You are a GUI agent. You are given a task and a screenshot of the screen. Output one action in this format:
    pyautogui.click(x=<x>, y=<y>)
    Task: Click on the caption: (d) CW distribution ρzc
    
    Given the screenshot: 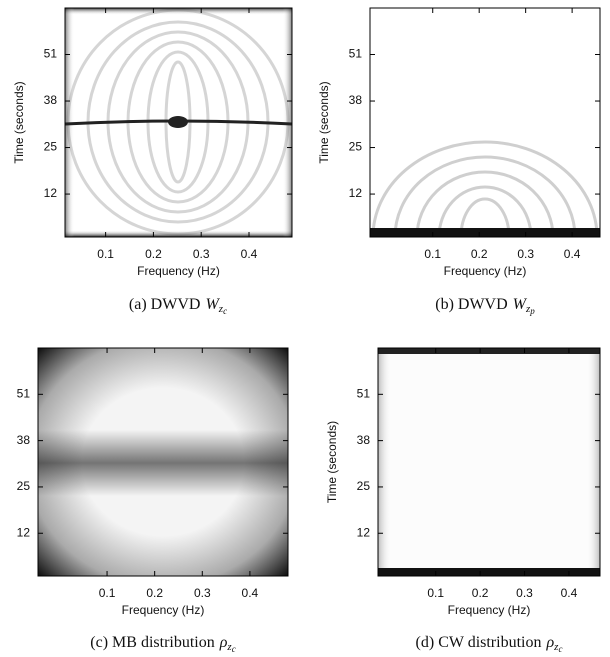 What is the action you would take?
    pyautogui.click(x=489, y=644)
    